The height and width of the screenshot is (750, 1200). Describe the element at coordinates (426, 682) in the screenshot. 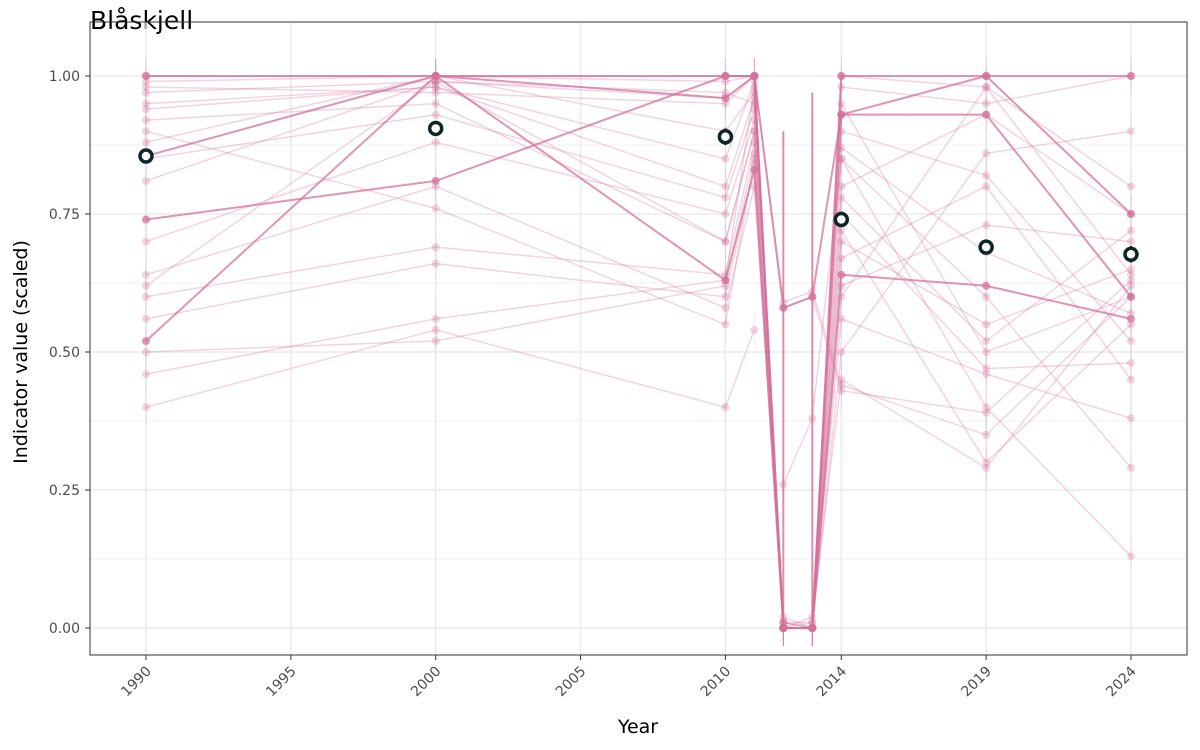

I see `x-tick-label: 2000` at that location.